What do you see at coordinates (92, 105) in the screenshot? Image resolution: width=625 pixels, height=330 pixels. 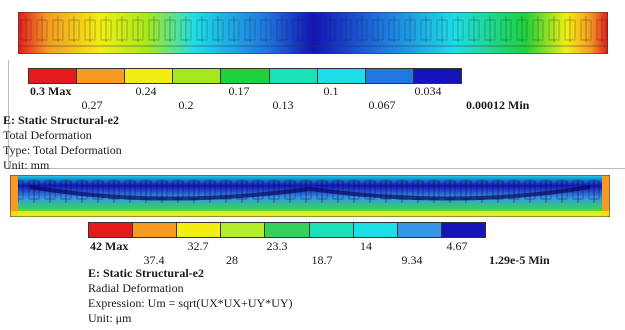 I see `legend-tick: 0.27` at bounding box center [92, 105].